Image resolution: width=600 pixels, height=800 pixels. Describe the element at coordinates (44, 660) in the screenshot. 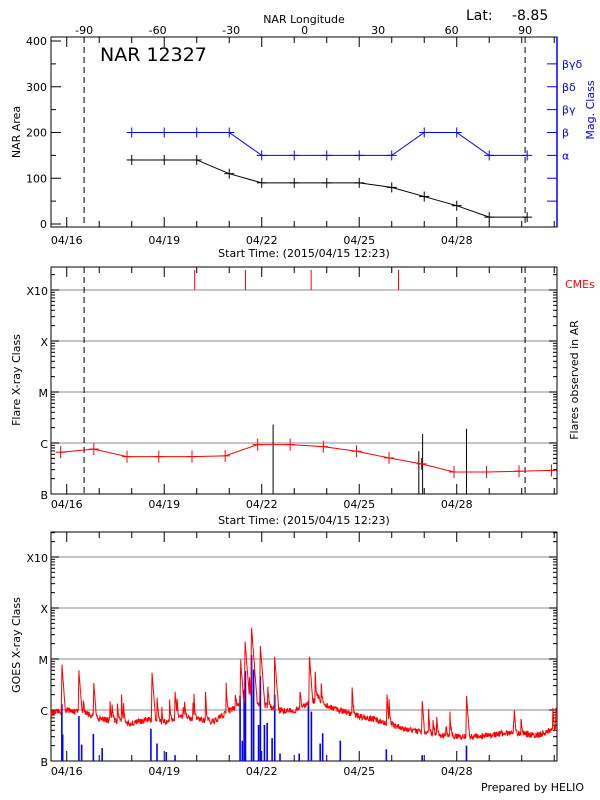

I see `panel3-y-tick-label: M` at that location.